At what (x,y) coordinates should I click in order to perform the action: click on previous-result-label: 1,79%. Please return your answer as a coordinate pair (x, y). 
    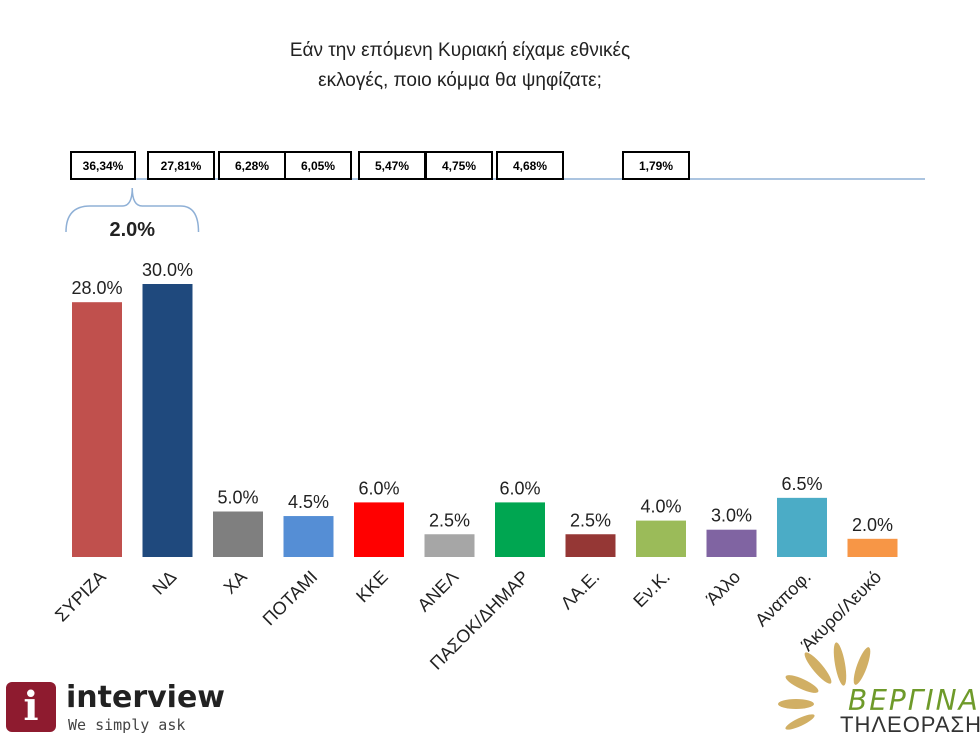
    Looking at the image, I should click on (656, 166).